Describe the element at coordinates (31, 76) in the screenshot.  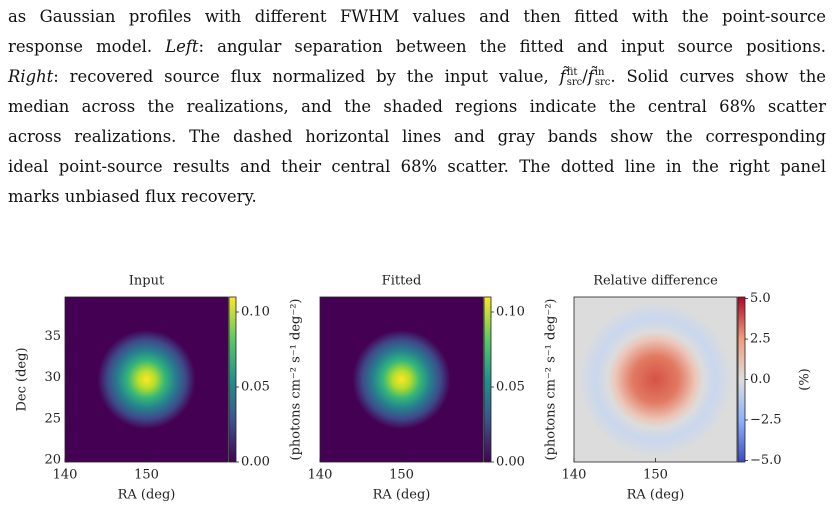
I see `caption-text: Right` at that location.